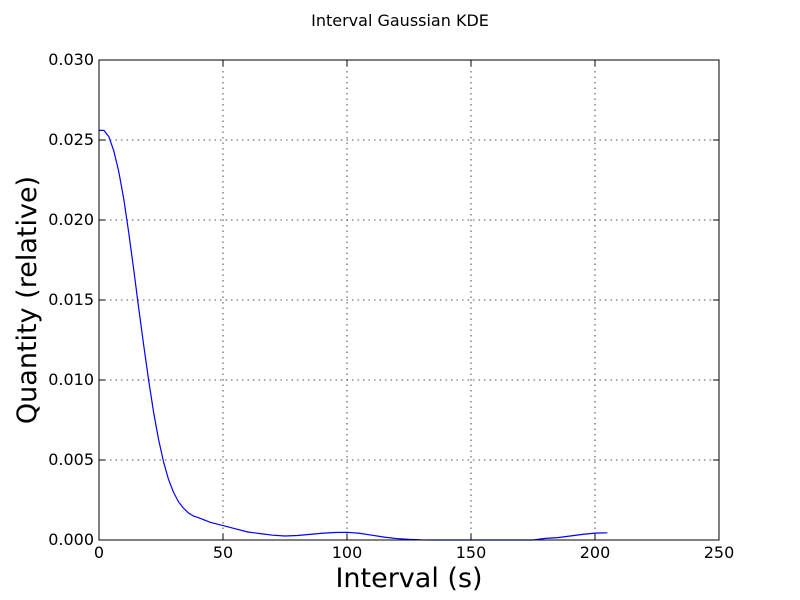 This screenshot has width=800, height=600. I want to click on x-tick-label: 150, so click(471, 552).